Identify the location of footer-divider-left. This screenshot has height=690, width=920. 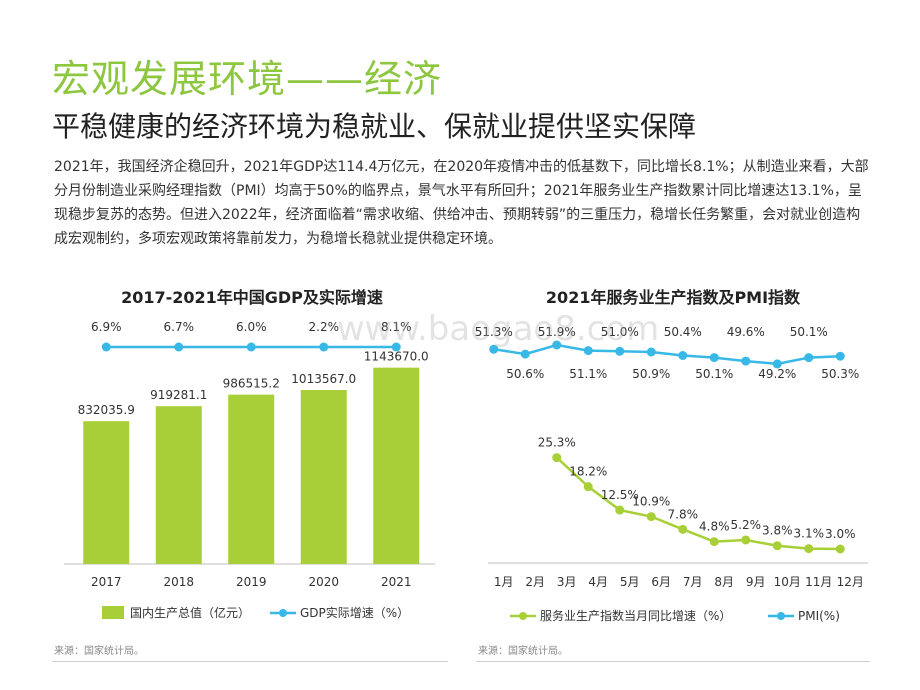
(250, 661).